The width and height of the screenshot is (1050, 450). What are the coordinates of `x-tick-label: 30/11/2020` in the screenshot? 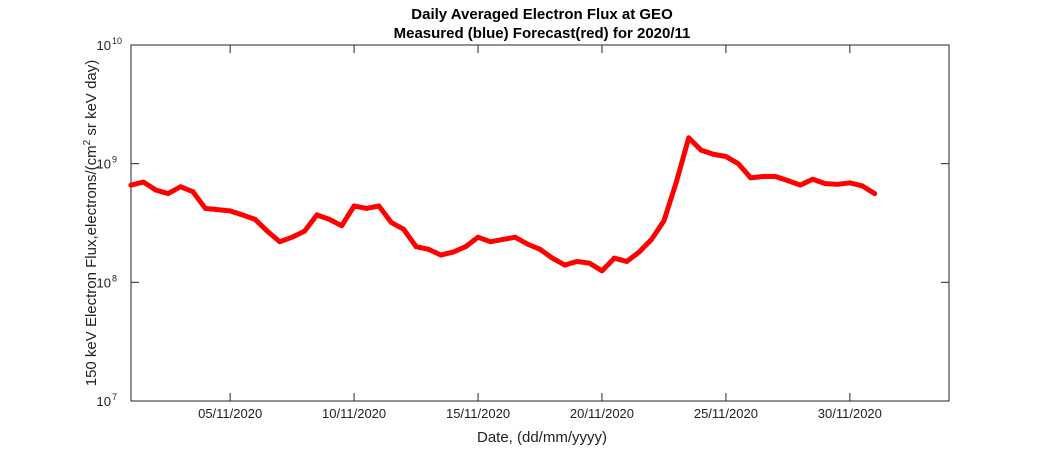 It's located at (850, 413).